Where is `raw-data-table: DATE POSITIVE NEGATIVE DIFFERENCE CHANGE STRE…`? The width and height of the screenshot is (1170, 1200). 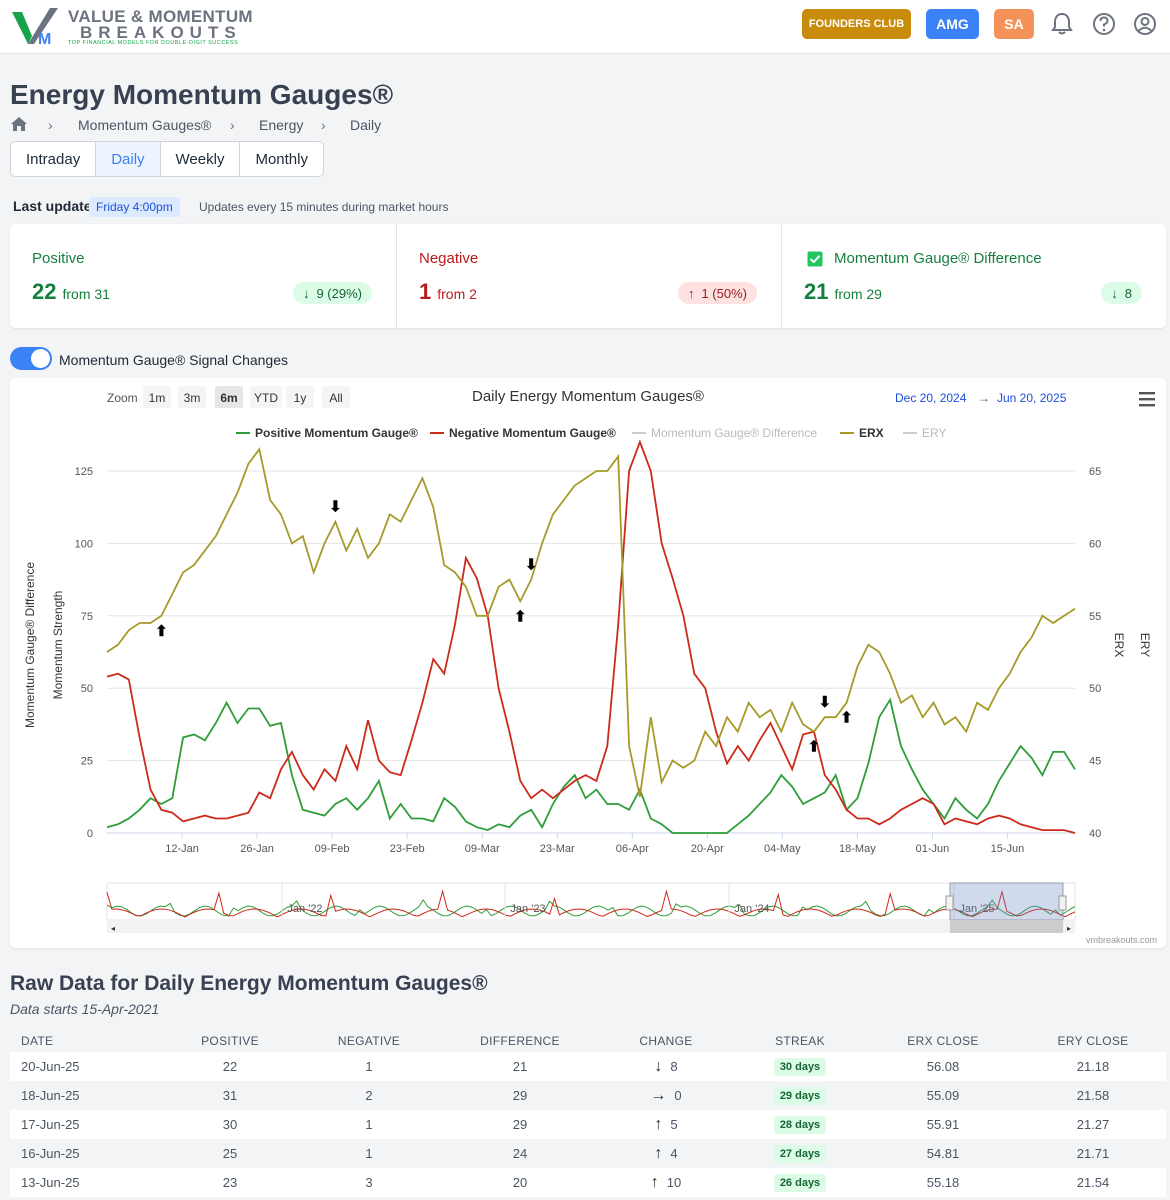 raw-data-table: DATE POSITIVE NEGATIVE DIFFERENCE CHANGE STRE… is located at coordinates (588, 1113).